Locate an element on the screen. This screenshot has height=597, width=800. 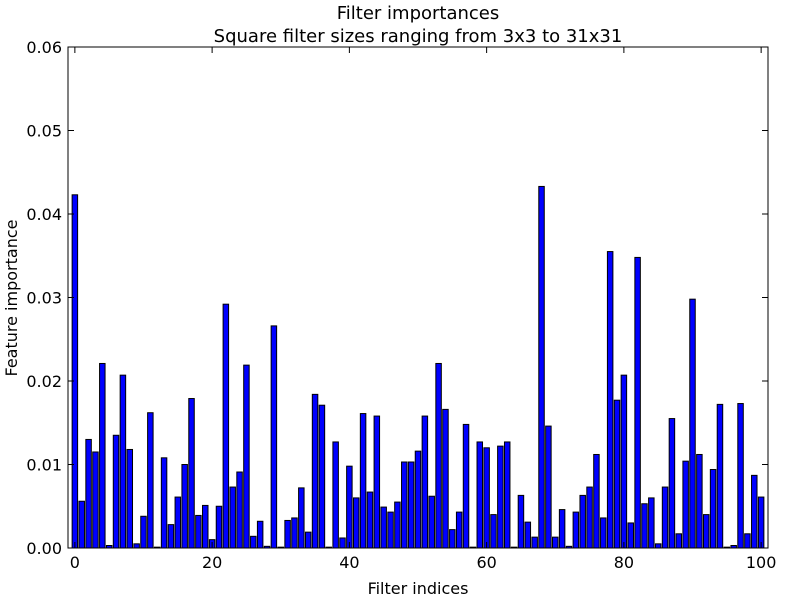
y-tick-label-3: 0.03 is located at coordinates (44, 298).